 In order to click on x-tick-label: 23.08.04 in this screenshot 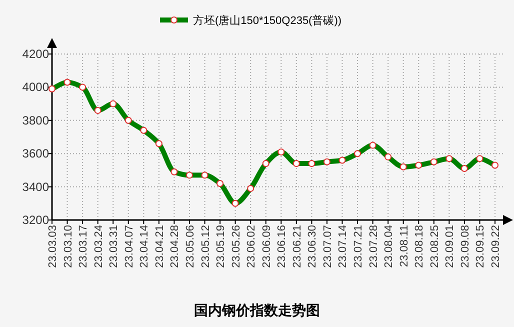, I will do `click(389, 246)`.